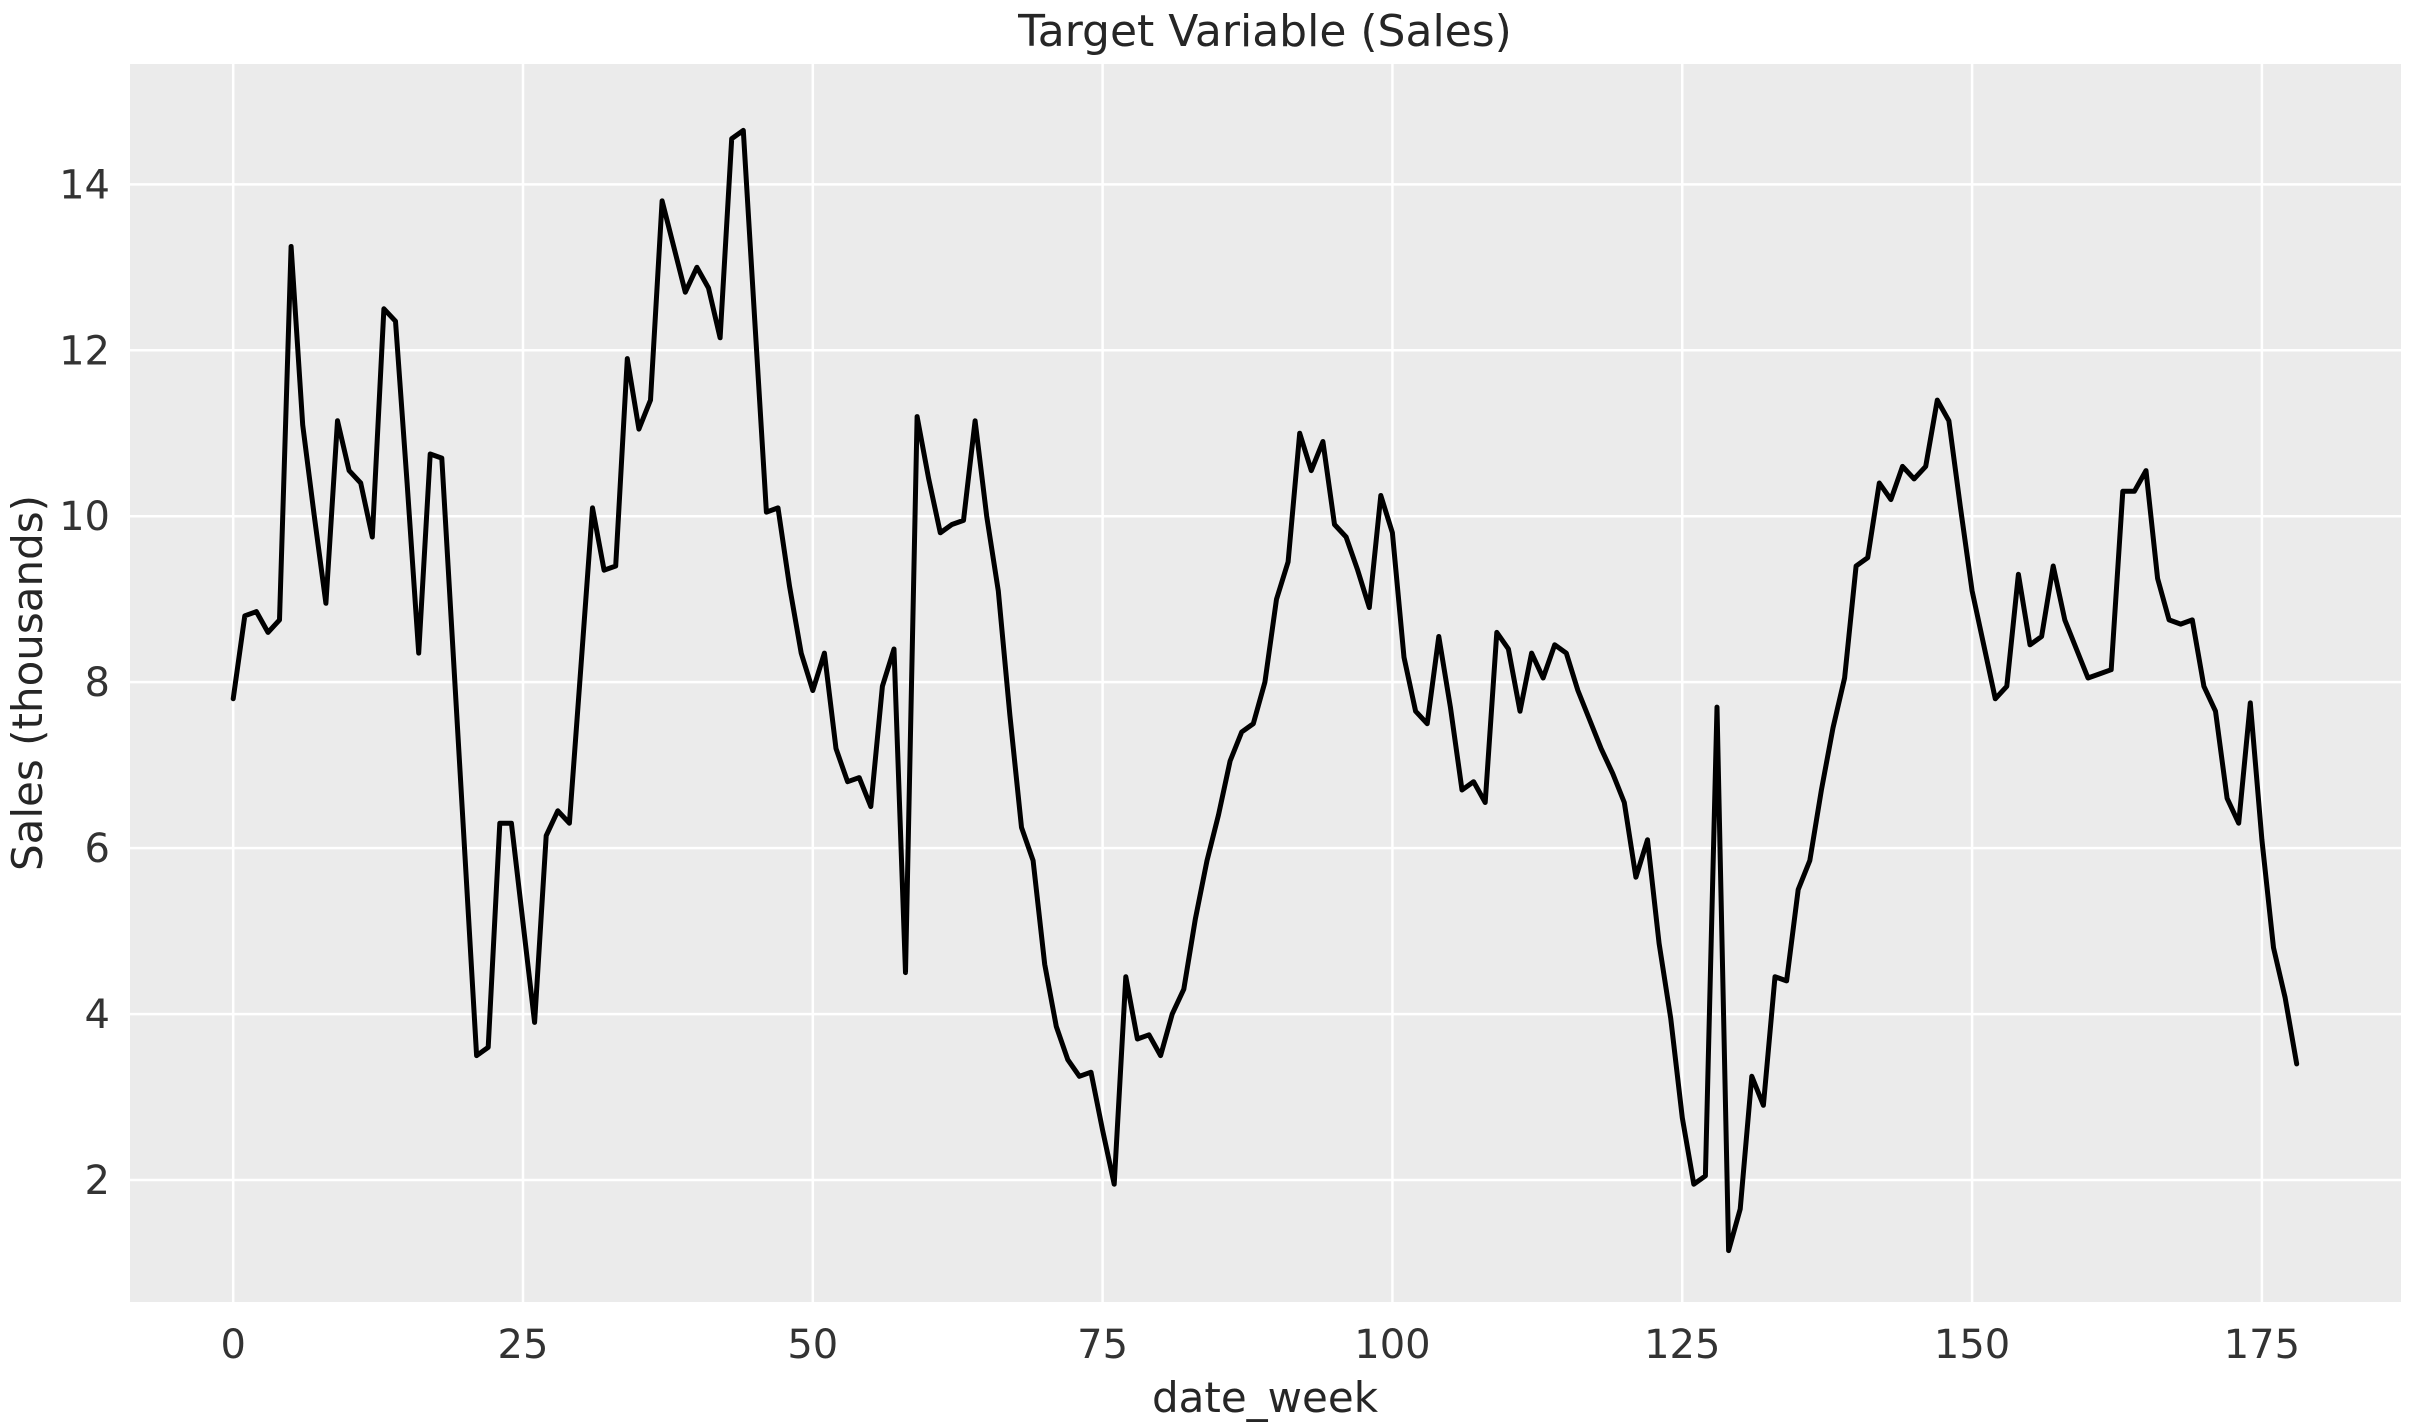  Describe the element at coordinates (1260, 1345) in the screenshot. I see `x-tick-labels: 0 25 50 75 100 125 150 175` at that location.